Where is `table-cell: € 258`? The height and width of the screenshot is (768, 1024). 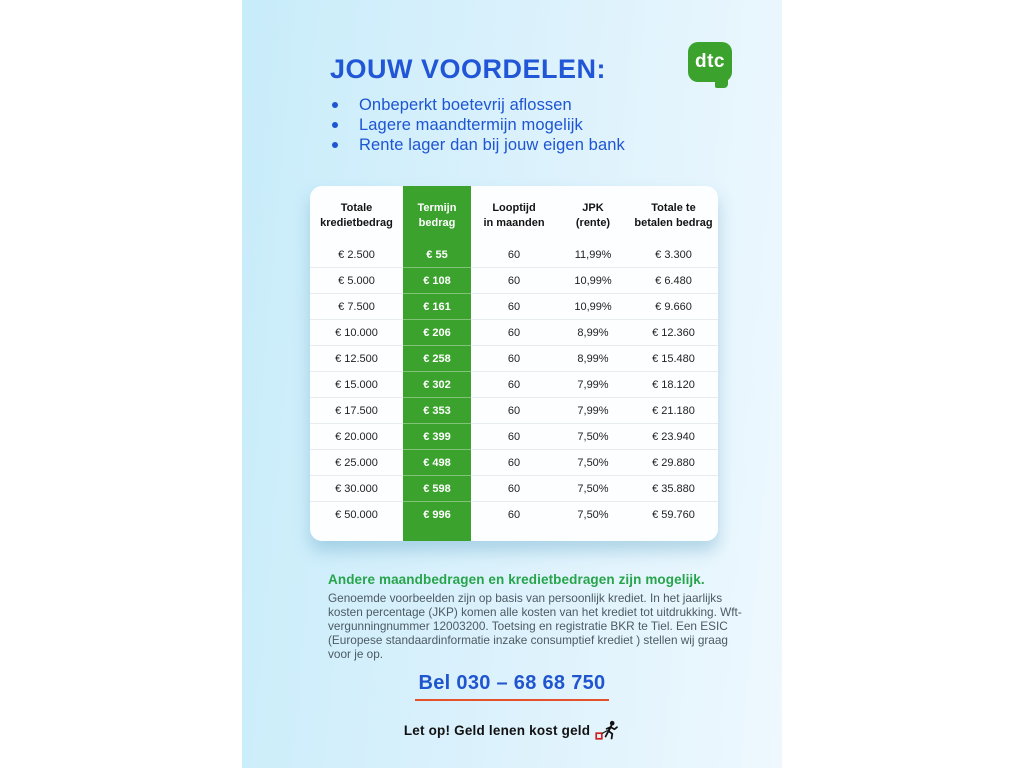
table-cell: € 258 is located at coordinates (437, 359).